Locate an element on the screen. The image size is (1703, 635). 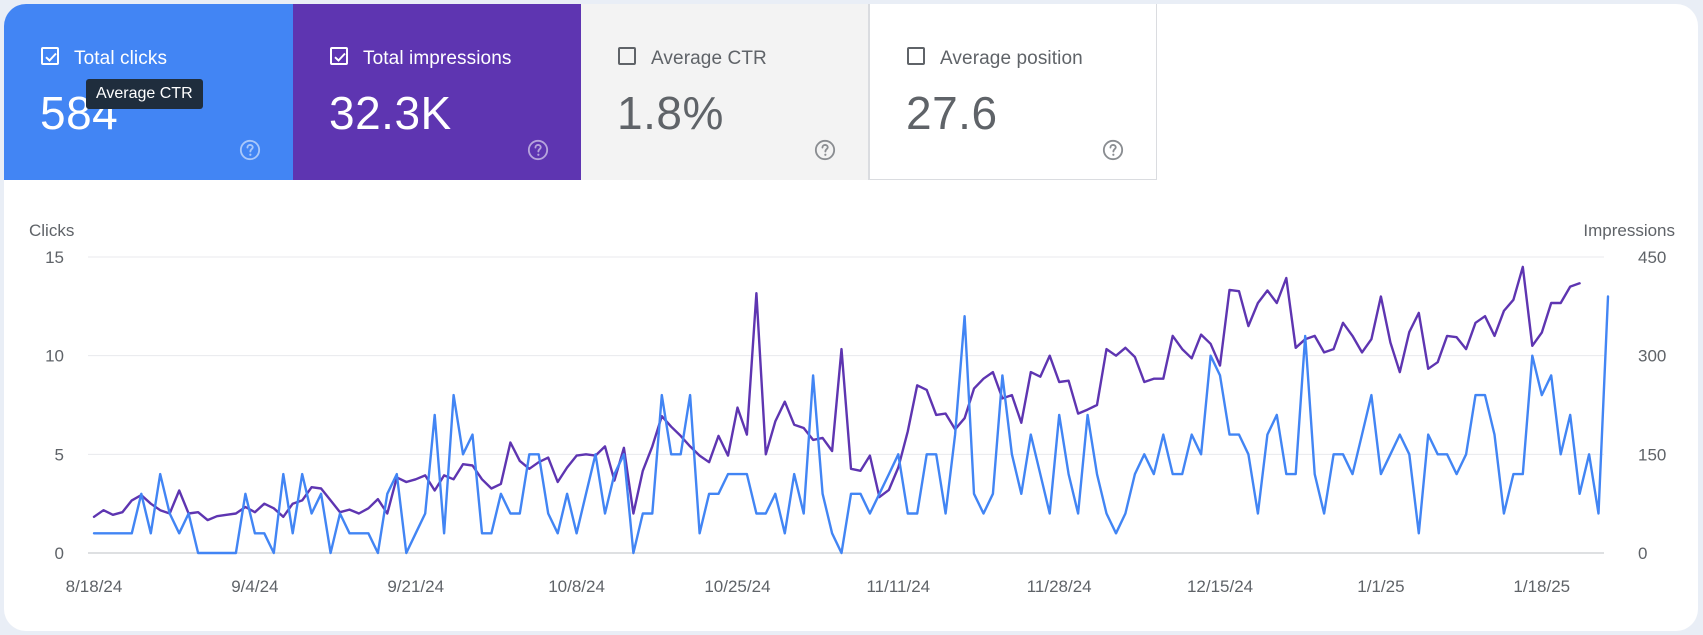
y-axis-right-title: Impressions is located at coordinates (1629, 230).